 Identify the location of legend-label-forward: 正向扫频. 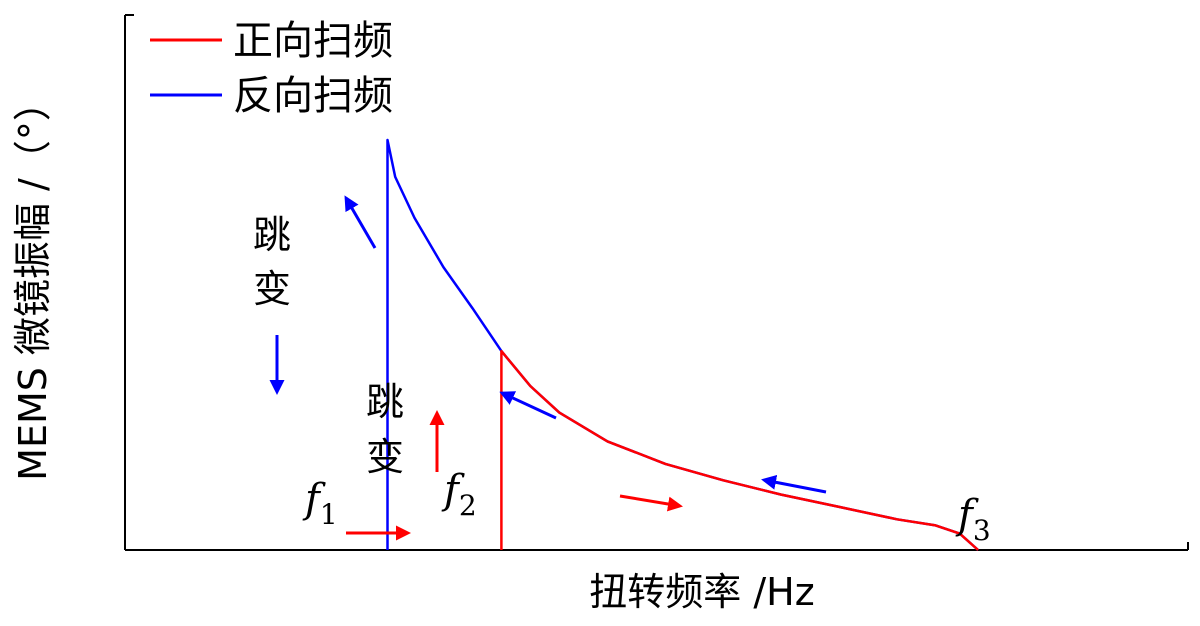
(313, 41).